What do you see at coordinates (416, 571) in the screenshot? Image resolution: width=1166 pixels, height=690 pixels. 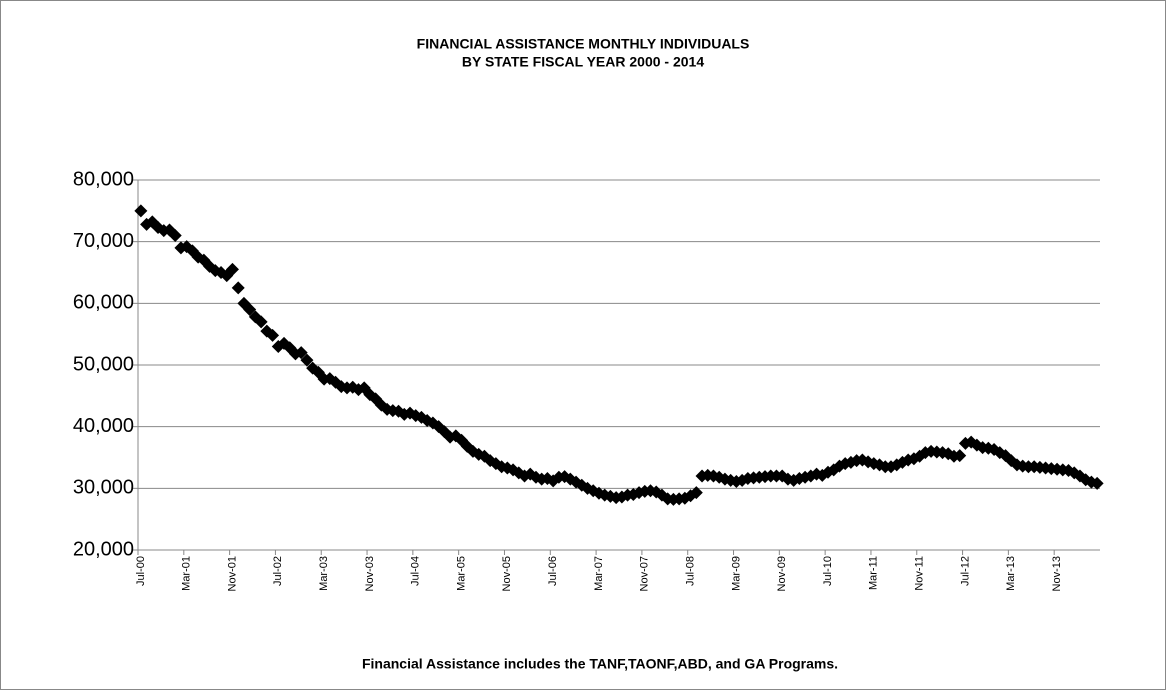 I see `x-tick-label: Jul-04` at bounding box center [416, 571].